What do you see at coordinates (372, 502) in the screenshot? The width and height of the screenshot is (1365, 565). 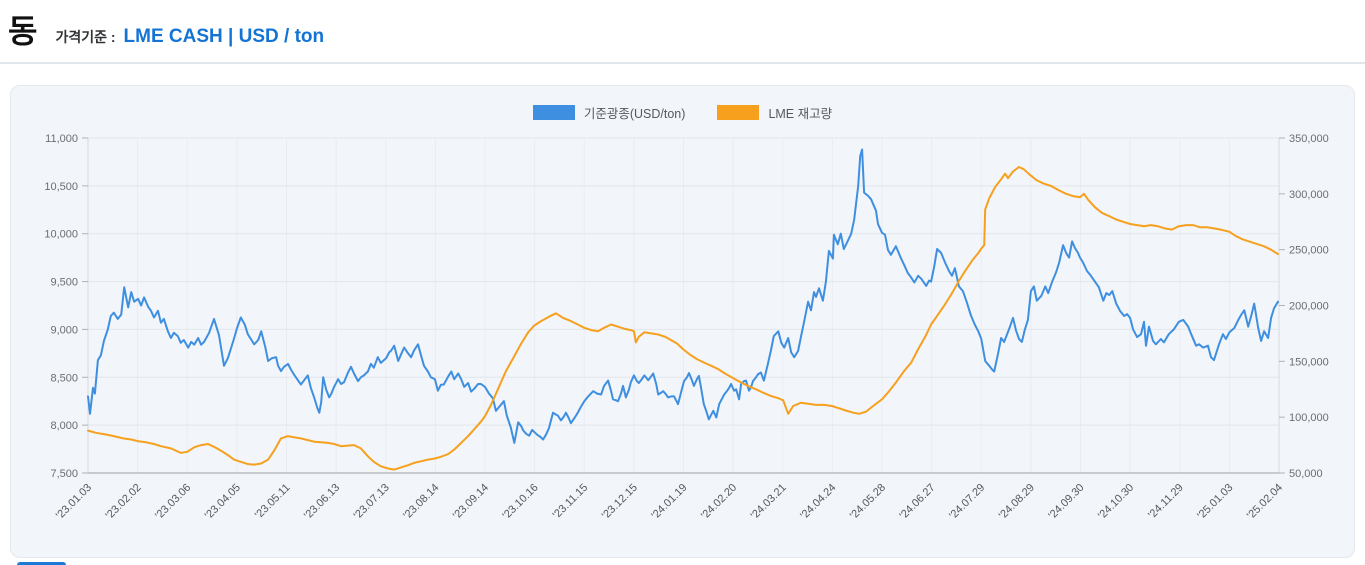 I see `x-axis-tick-label: '23.07.13` at bounding box center [372, 502].